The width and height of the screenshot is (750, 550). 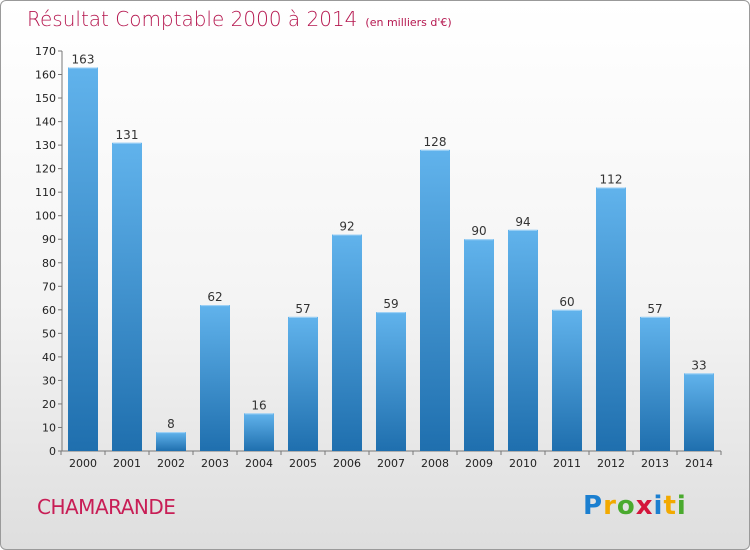 What do you see at coordinates (49, 333) in the screenshot?
I see `y-tick-label: 50` at bounding box center [49, 333].